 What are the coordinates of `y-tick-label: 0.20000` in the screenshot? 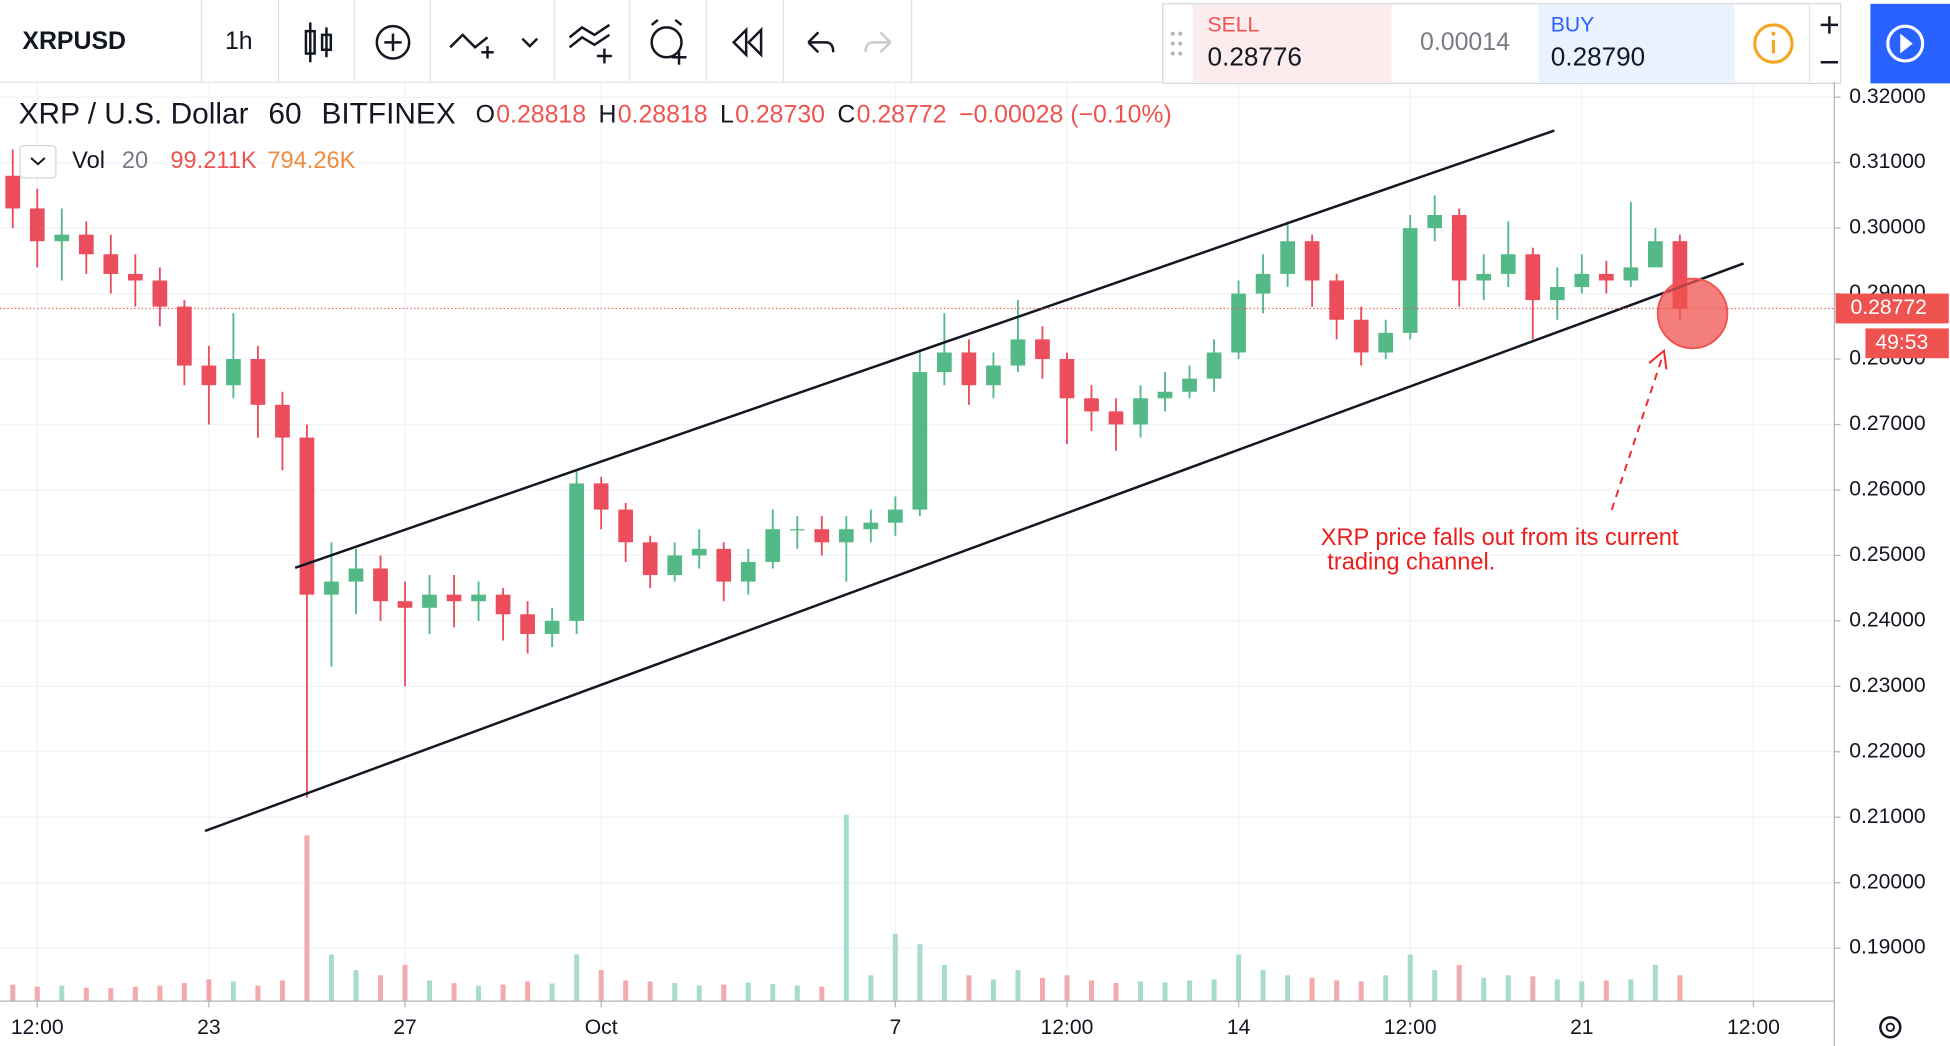 It's located at (1887, 881).